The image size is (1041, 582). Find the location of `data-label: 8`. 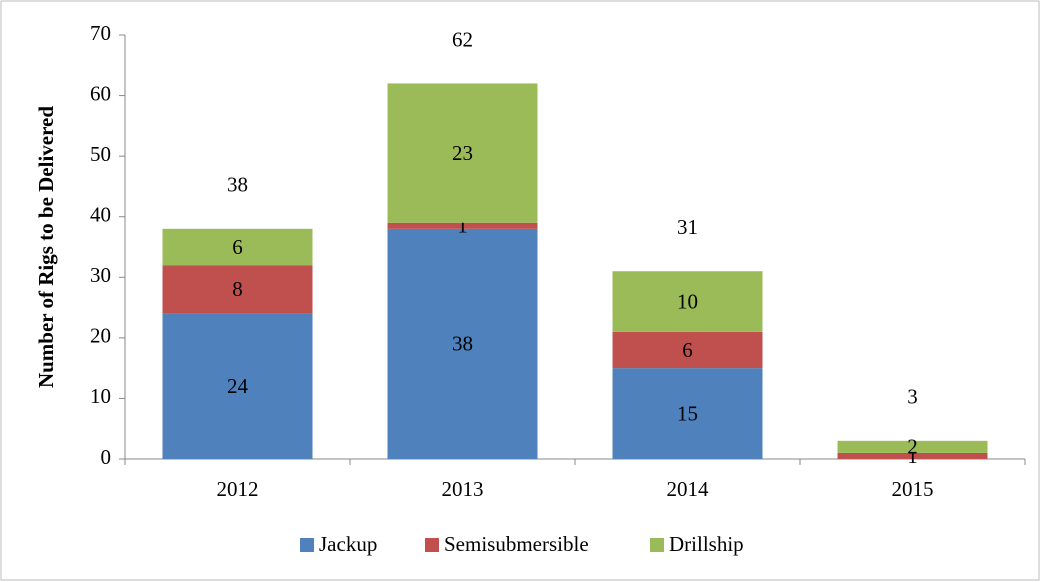

data-label: 8 is located at coordinates (237, 289).